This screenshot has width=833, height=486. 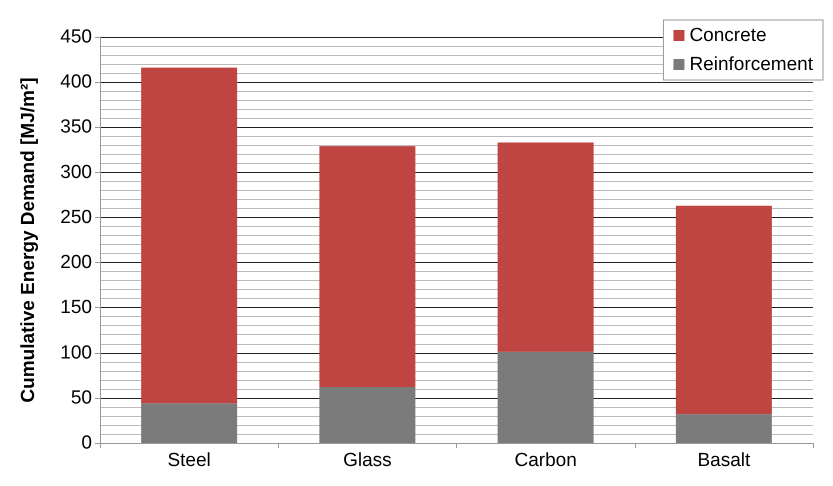 I want to click on x-tick-label: Carbon, so click(x=545, y=460).